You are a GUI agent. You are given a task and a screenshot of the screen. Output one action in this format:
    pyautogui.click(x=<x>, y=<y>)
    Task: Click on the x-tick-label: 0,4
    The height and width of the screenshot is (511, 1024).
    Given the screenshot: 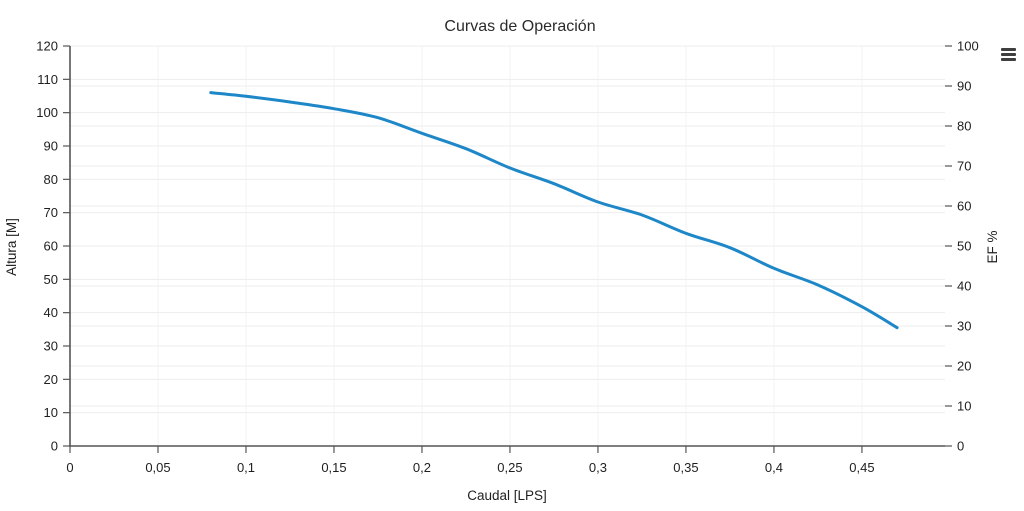 What is the action you would take?
    pyautogui.click(x=774, y=467)
    